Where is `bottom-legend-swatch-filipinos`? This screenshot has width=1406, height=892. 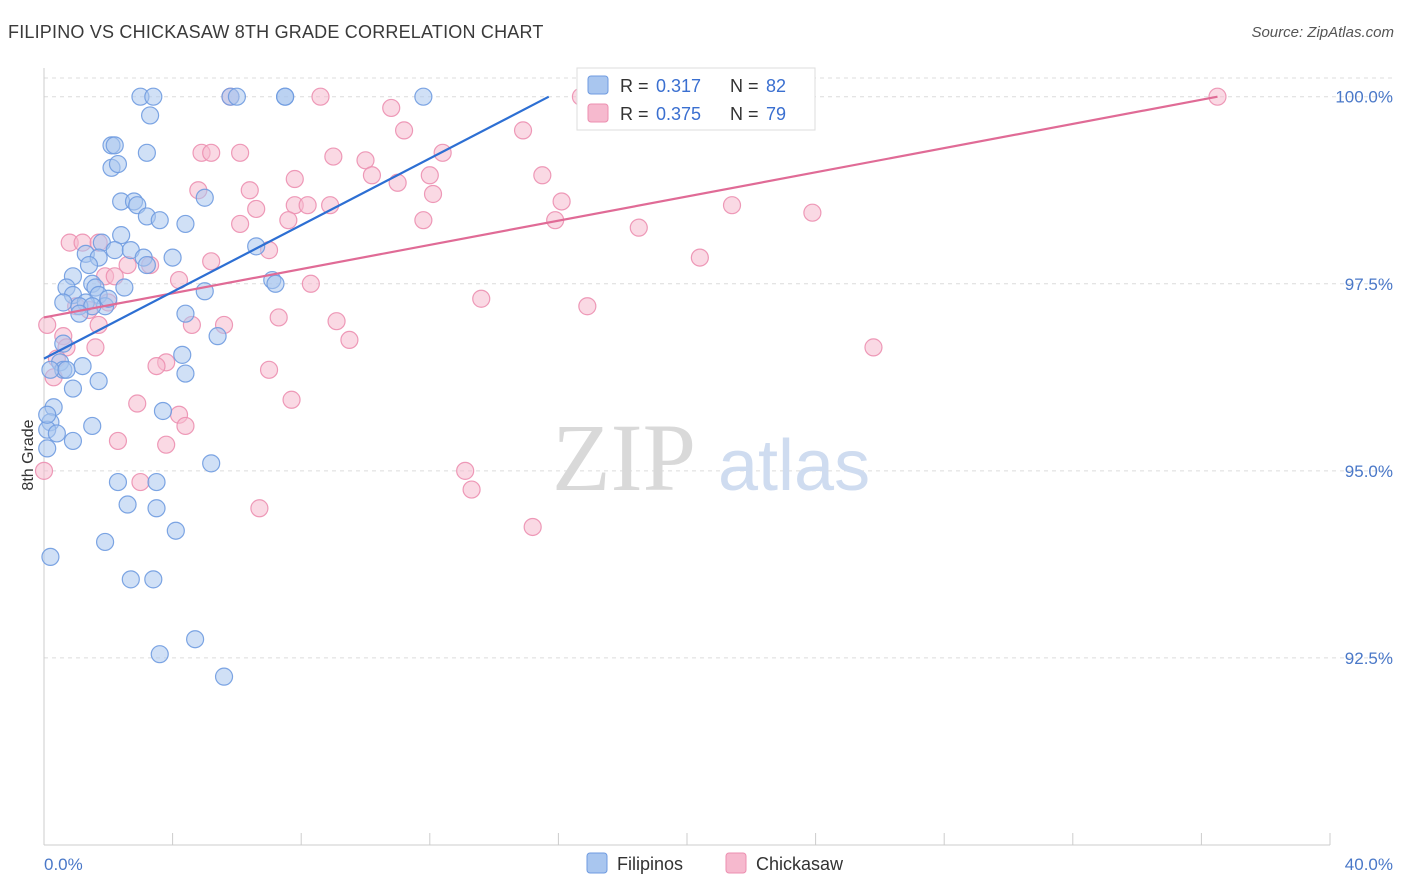
bottom-legend-swatch-filipinos is located at coordinates (597, 863).